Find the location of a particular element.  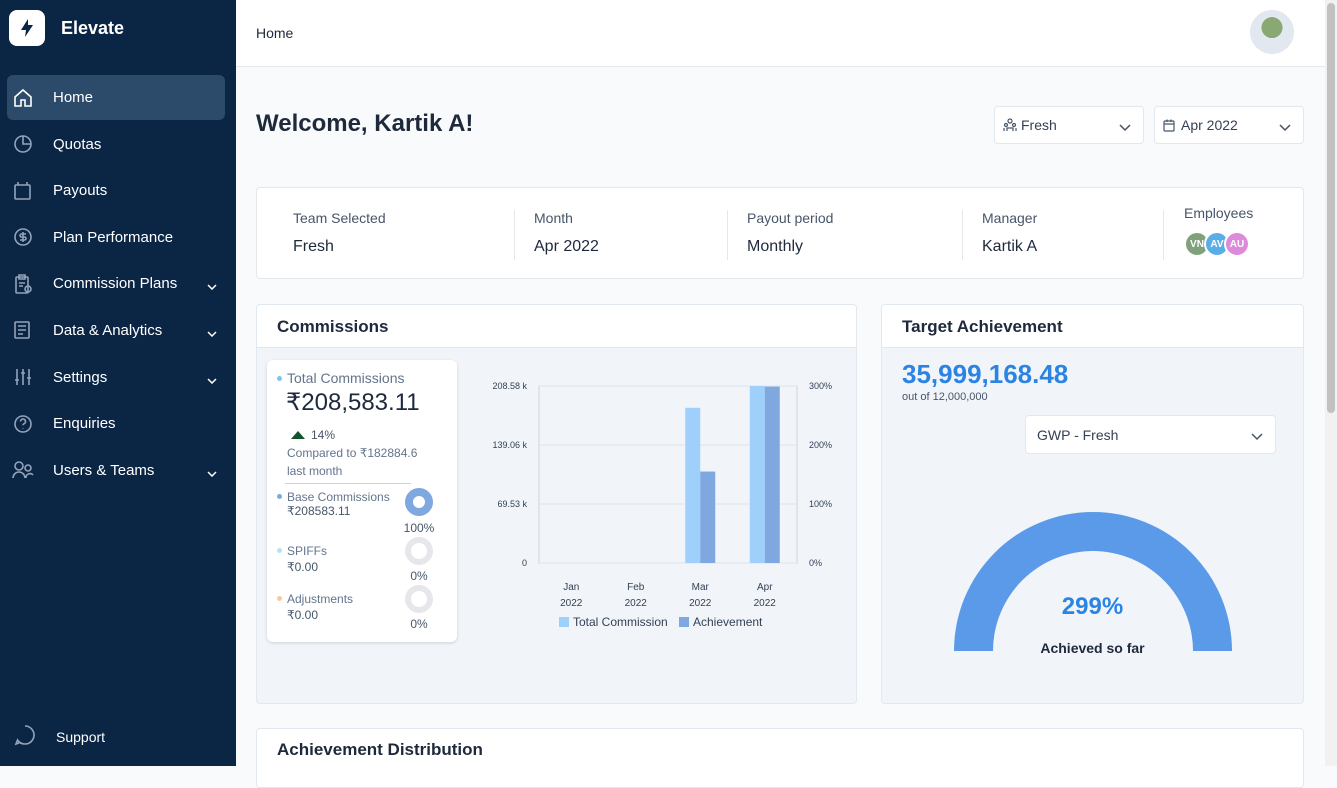

compared-text: Compared to ₹182884.6 last month is located at coordinates (352, 462).